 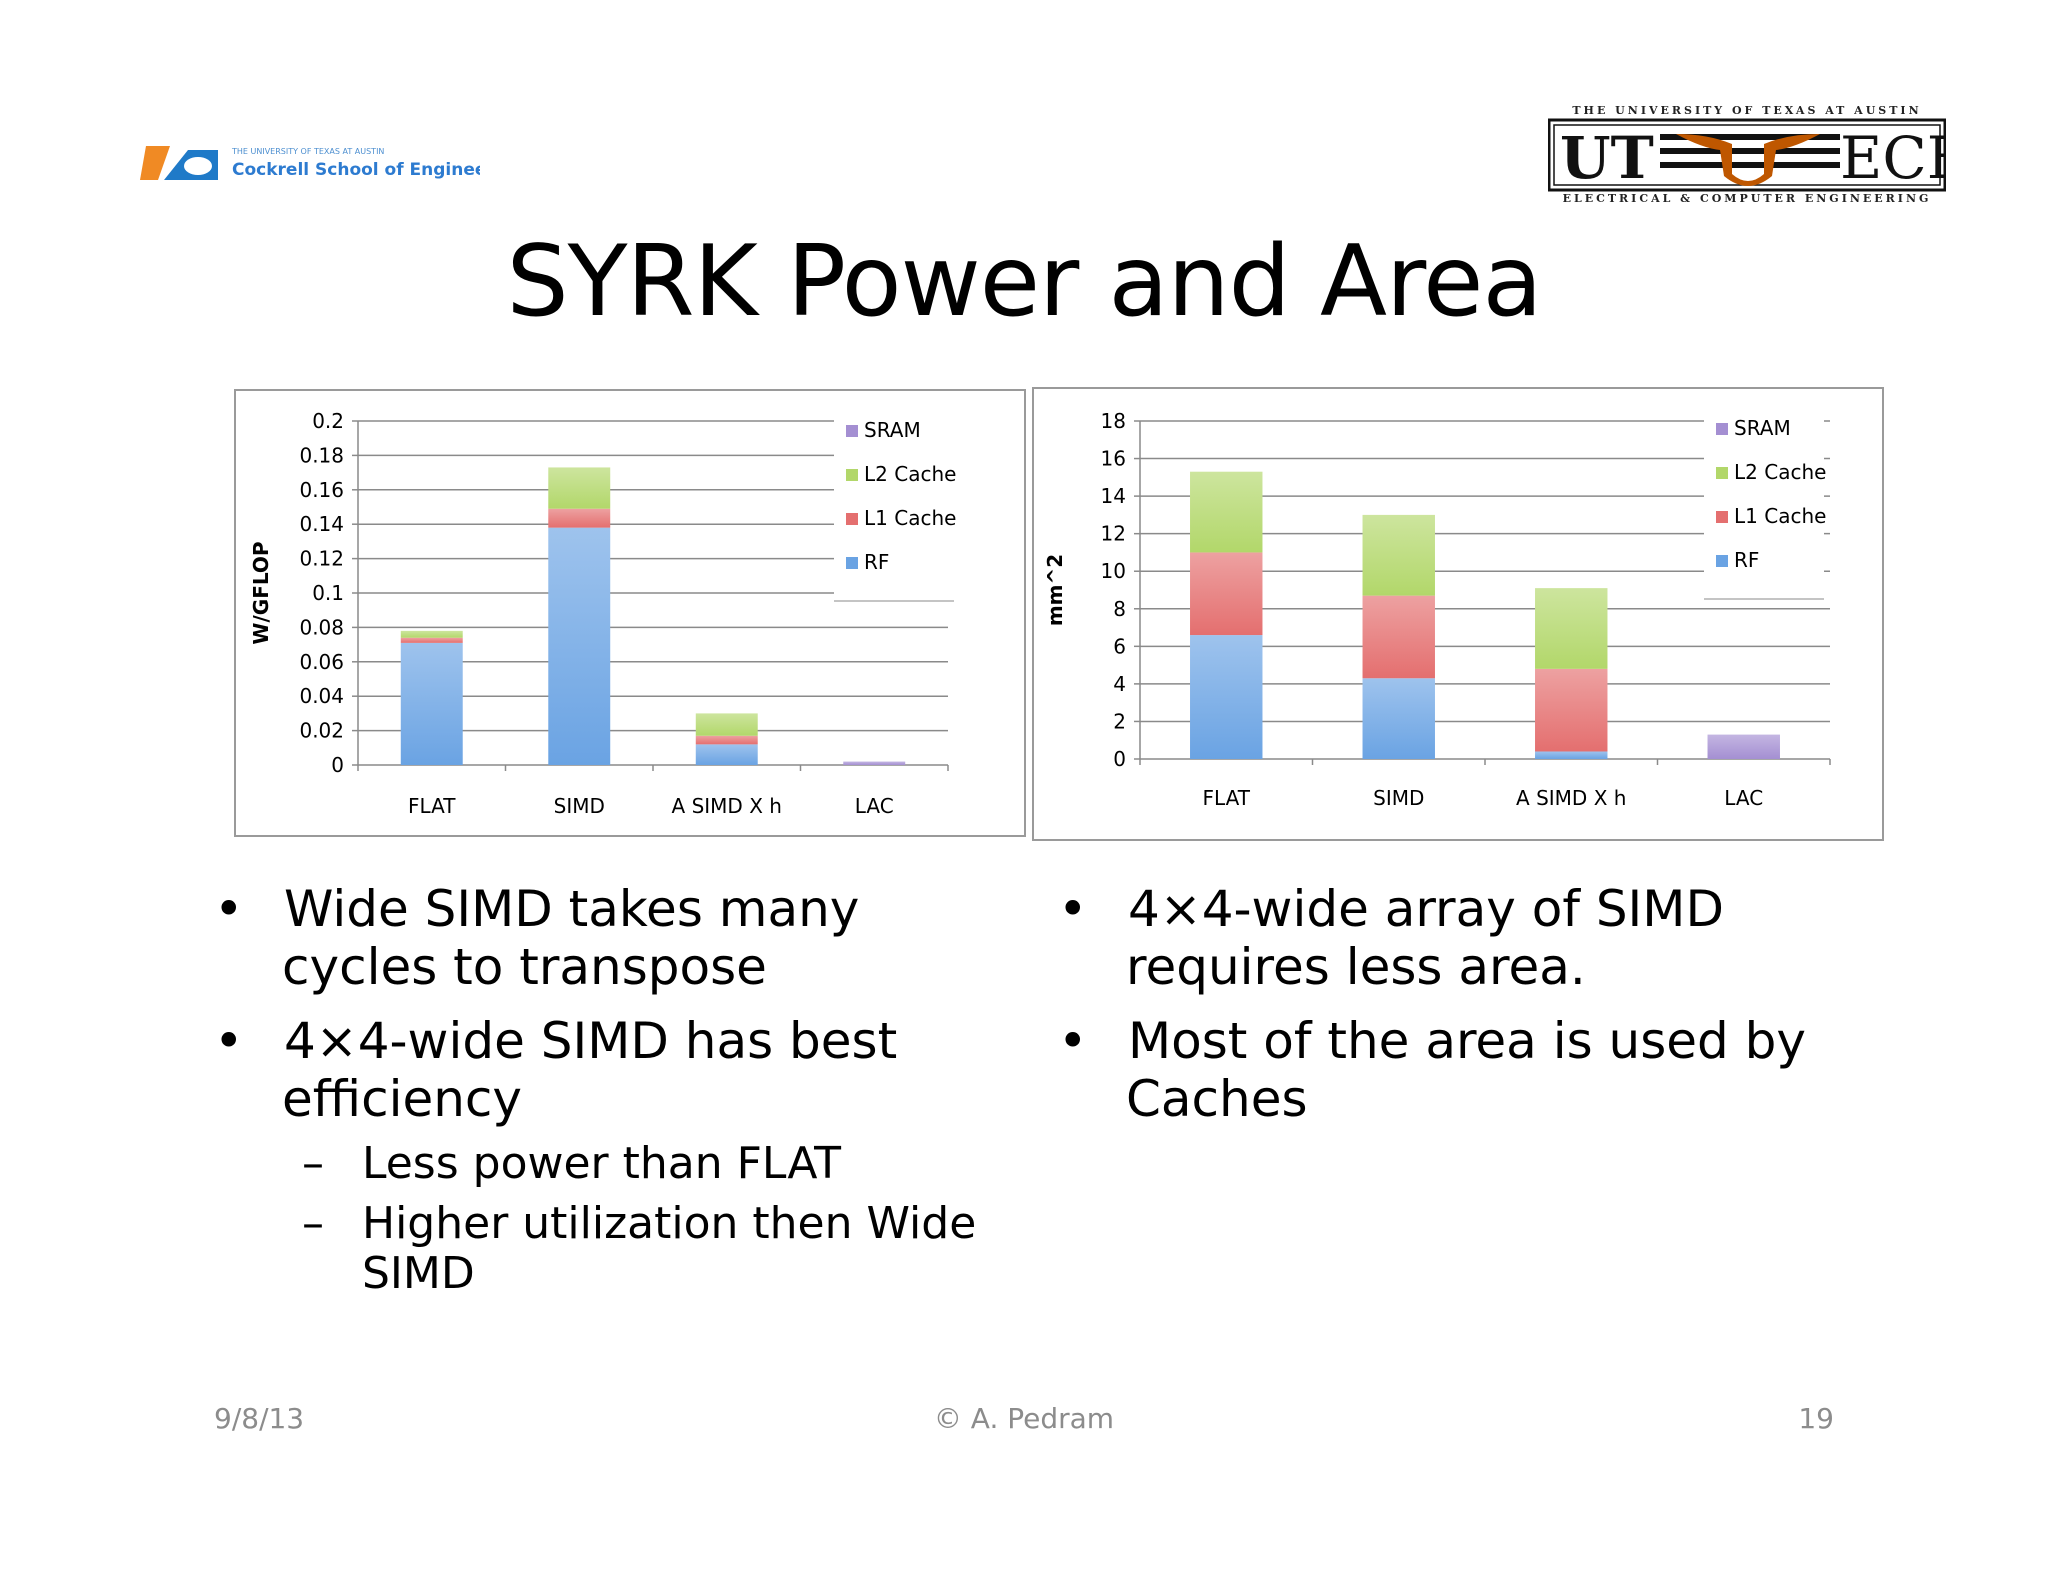 I want to click on y-tick-label: 18, so click(x=1113, y=421).